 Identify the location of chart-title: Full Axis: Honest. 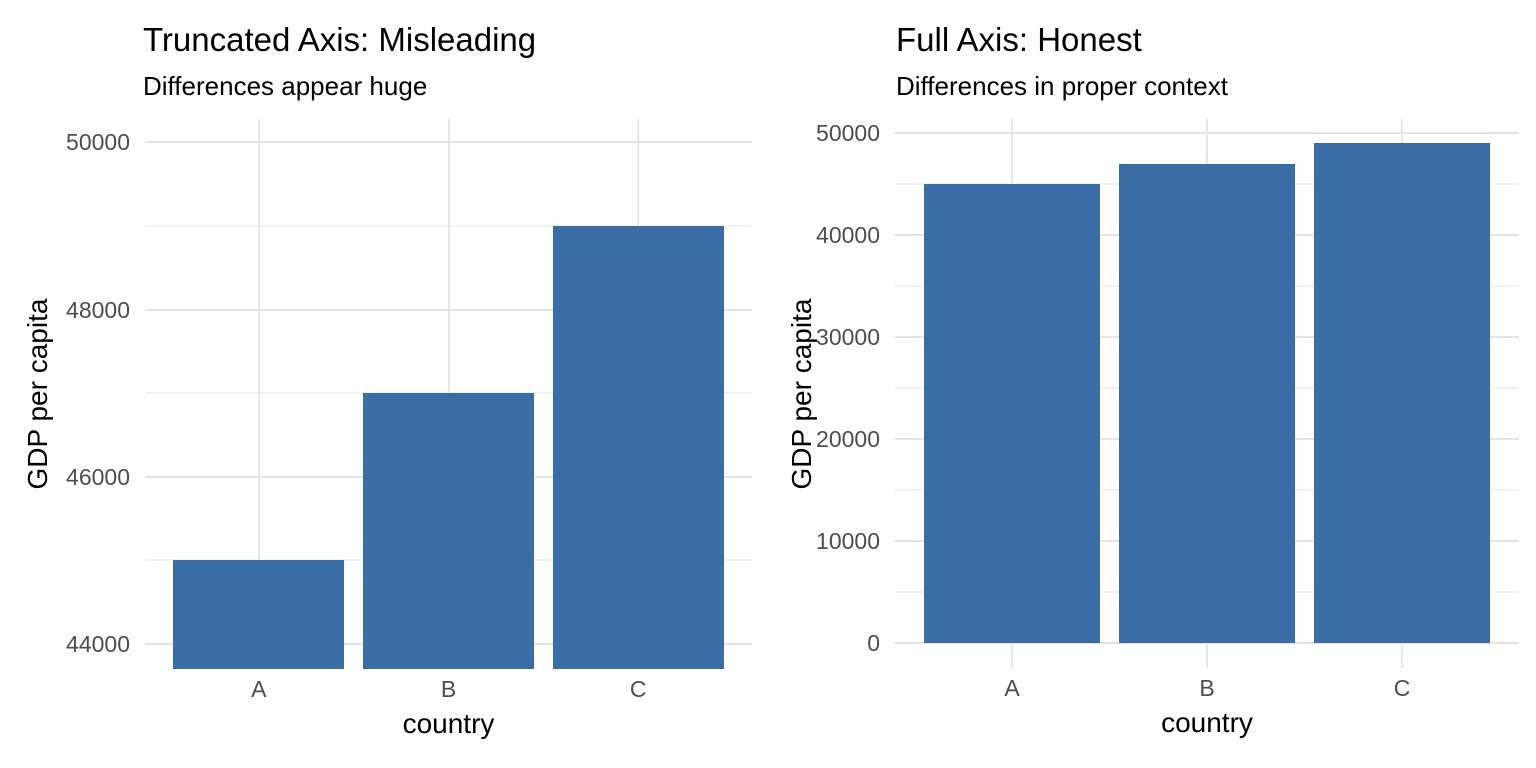
(1019, 39).